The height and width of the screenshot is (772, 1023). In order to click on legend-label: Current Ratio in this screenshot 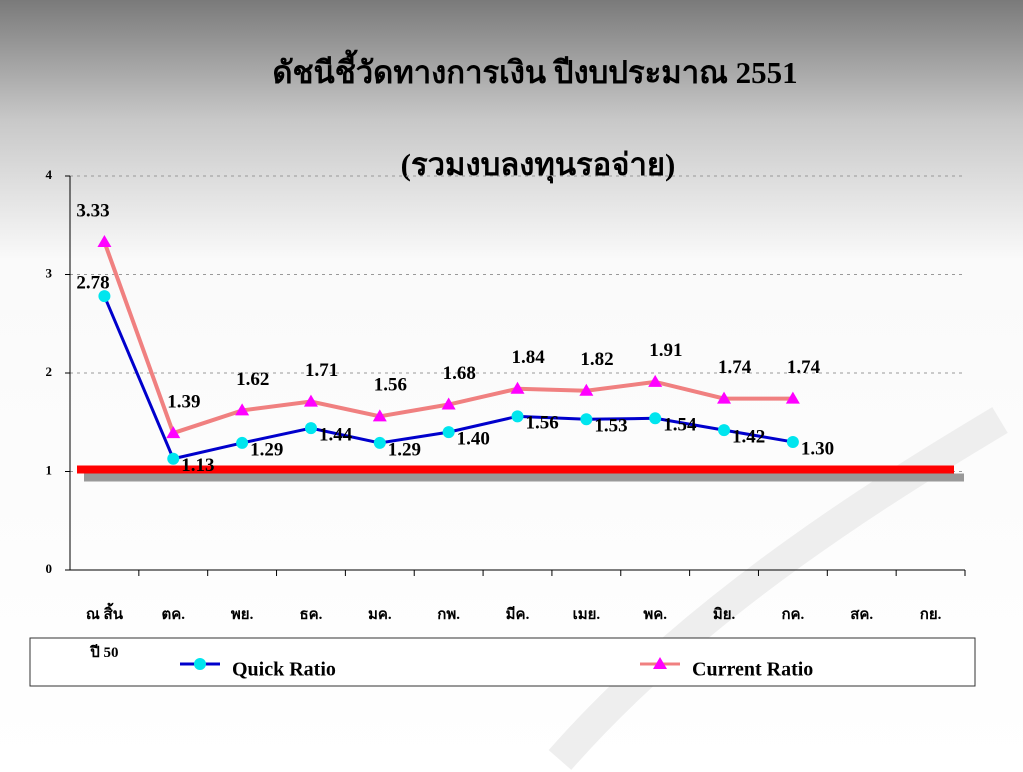, I will do `click(752, 670)`.